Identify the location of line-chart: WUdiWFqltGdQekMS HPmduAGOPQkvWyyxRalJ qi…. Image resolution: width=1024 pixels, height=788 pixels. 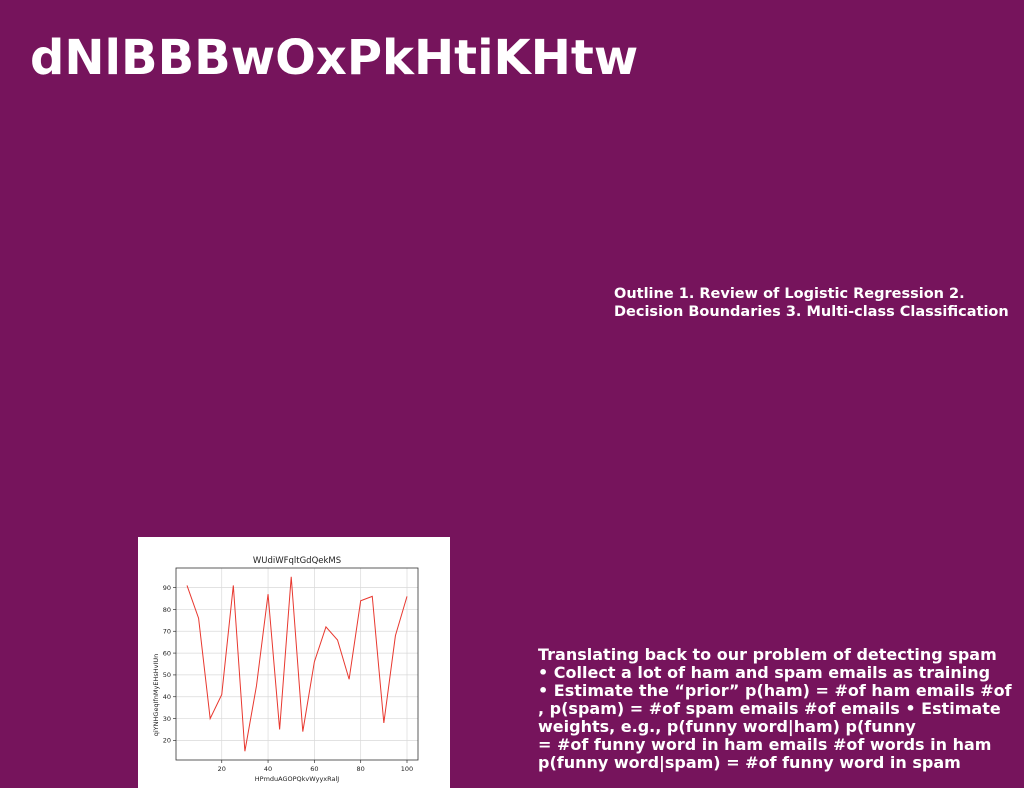
(285, 669).